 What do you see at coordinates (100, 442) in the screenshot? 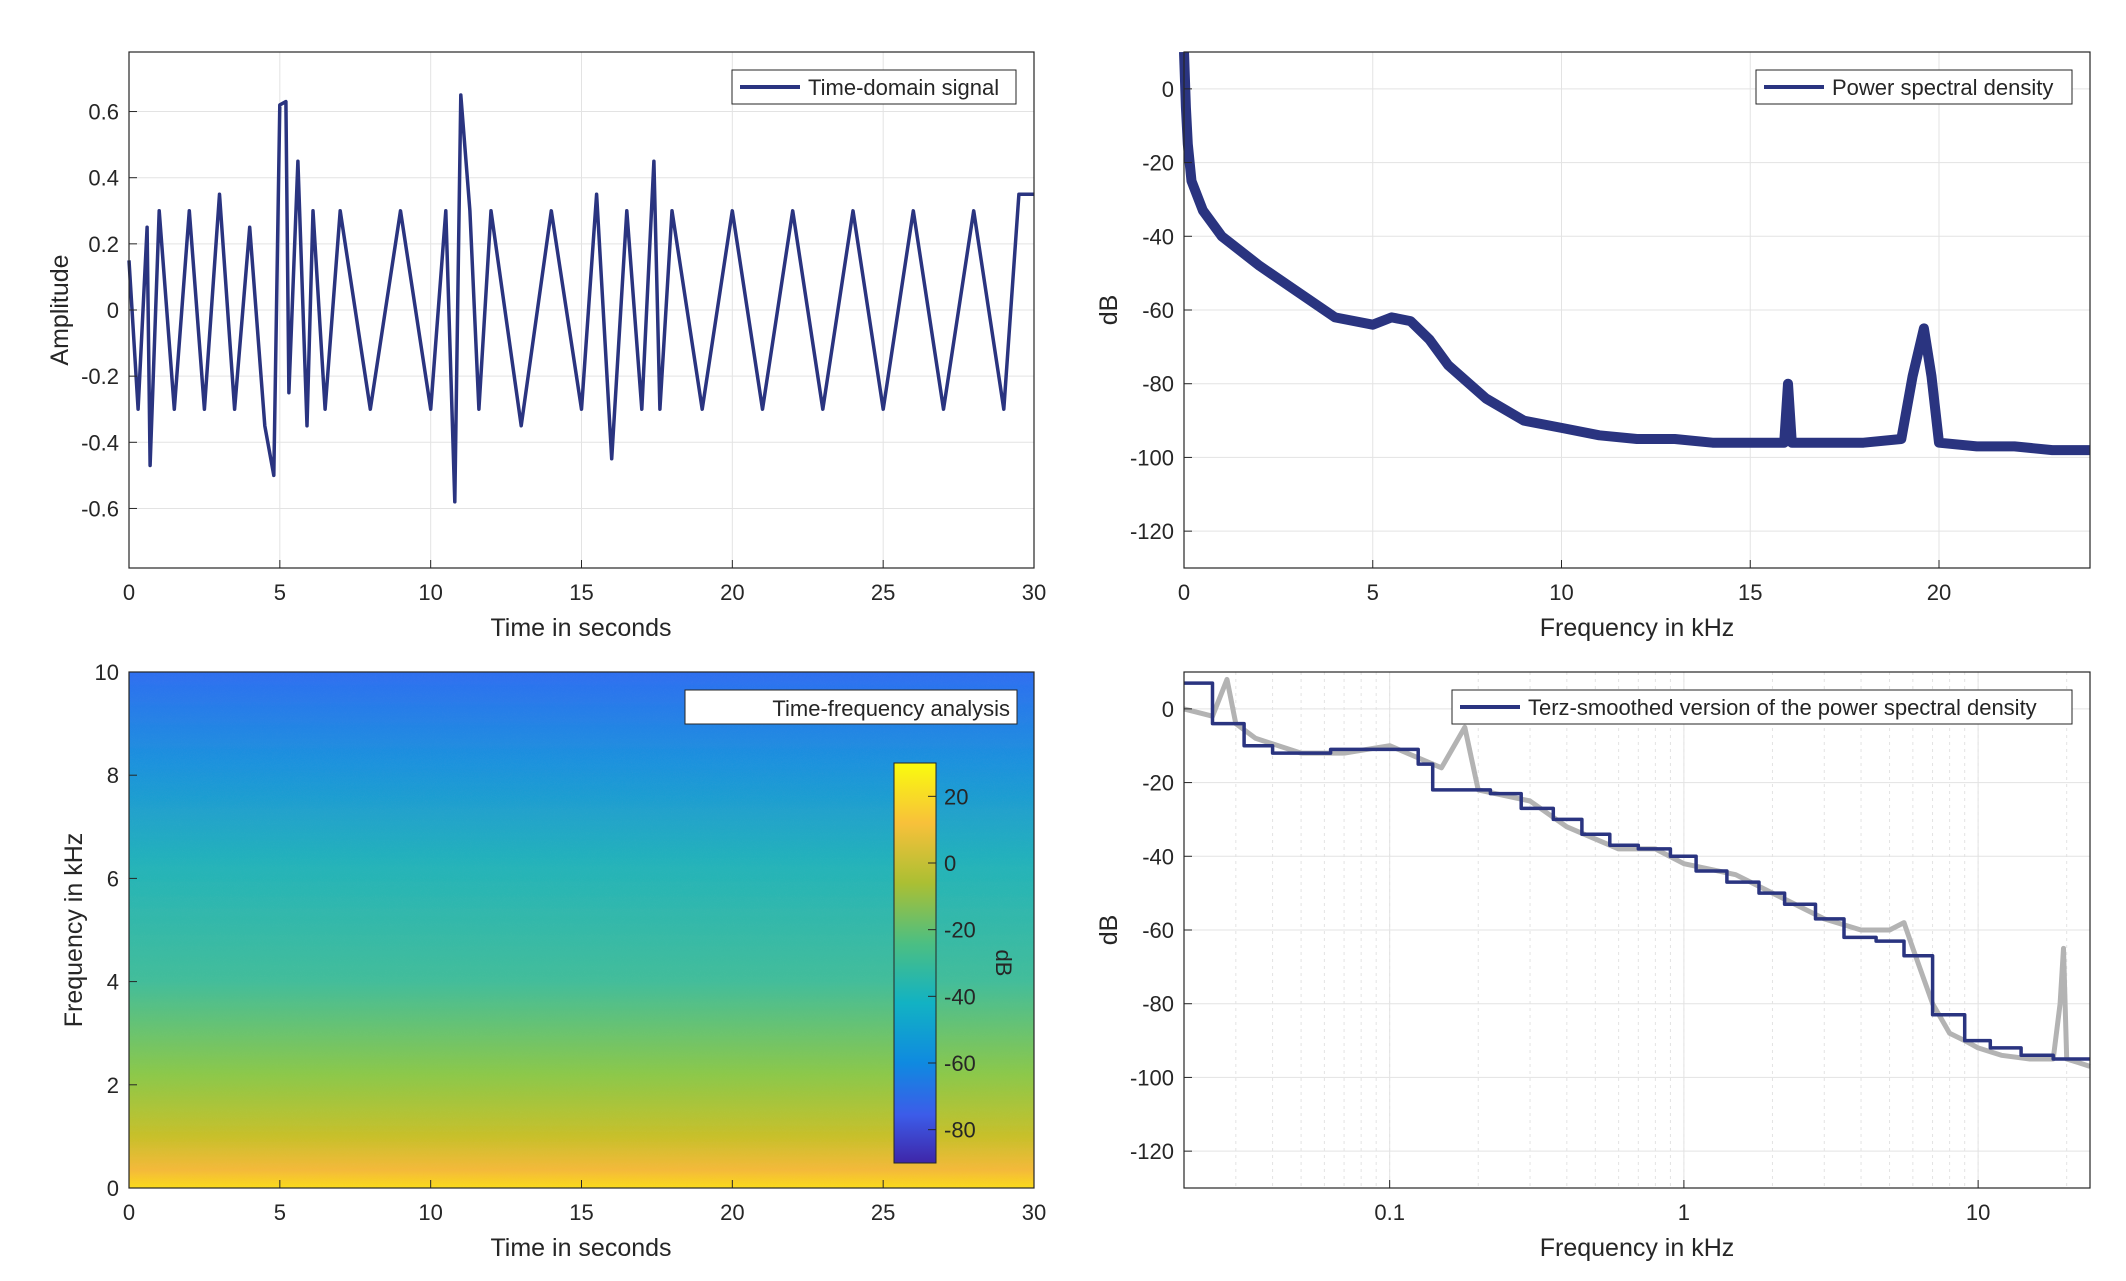
I see `y-tick-label: -0.4` at bounding box center [100, 442].